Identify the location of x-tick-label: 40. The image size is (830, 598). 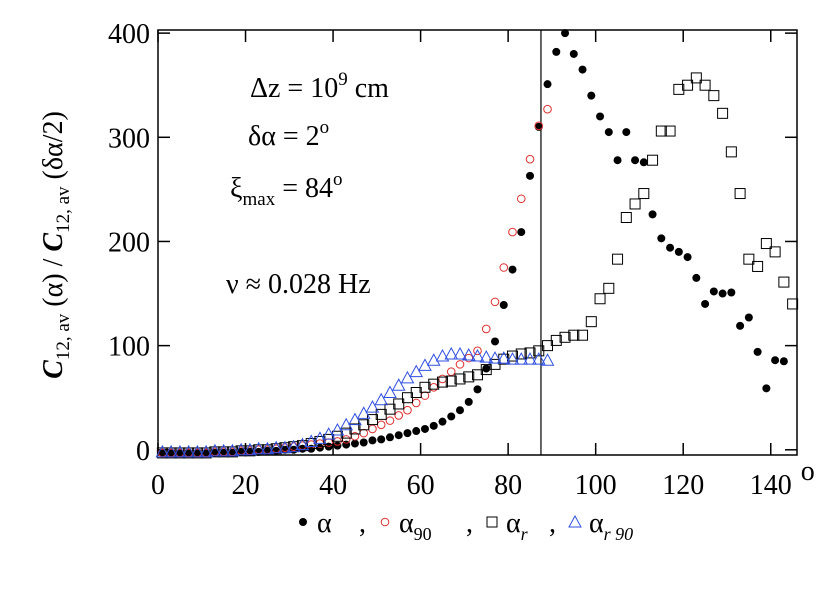
(333, 485).